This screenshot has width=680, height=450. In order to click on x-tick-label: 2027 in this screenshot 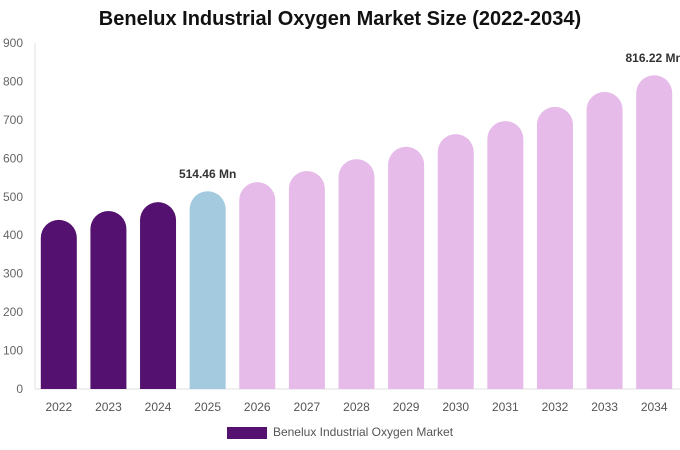, I will do `click(307, 407)`.